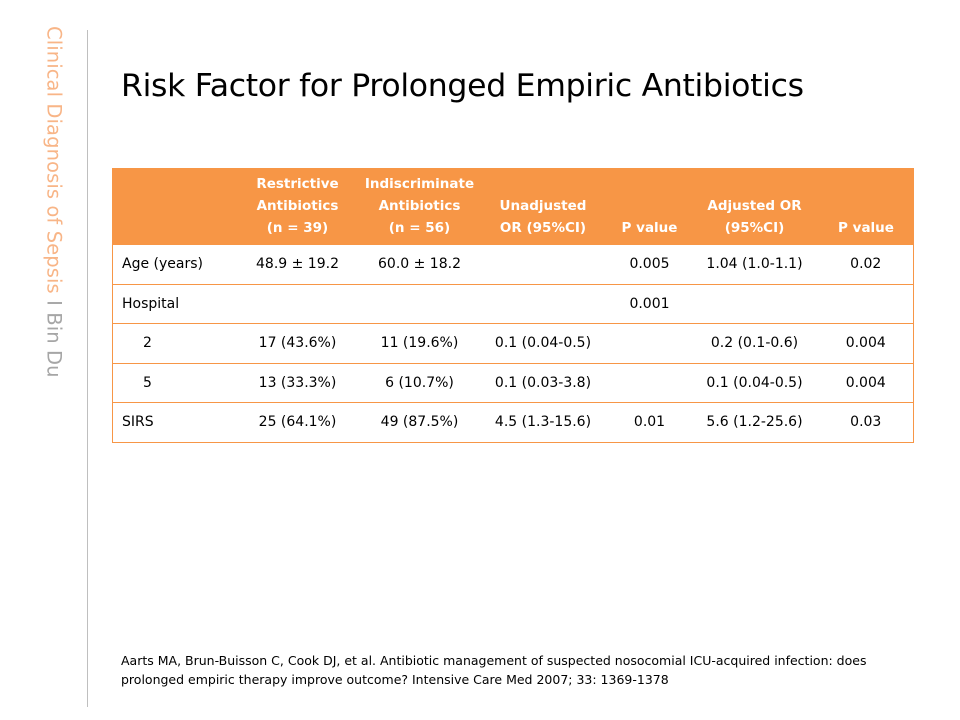 The image size is (960, 720). I want to click on row-label: Age (years), so click(173, 264).